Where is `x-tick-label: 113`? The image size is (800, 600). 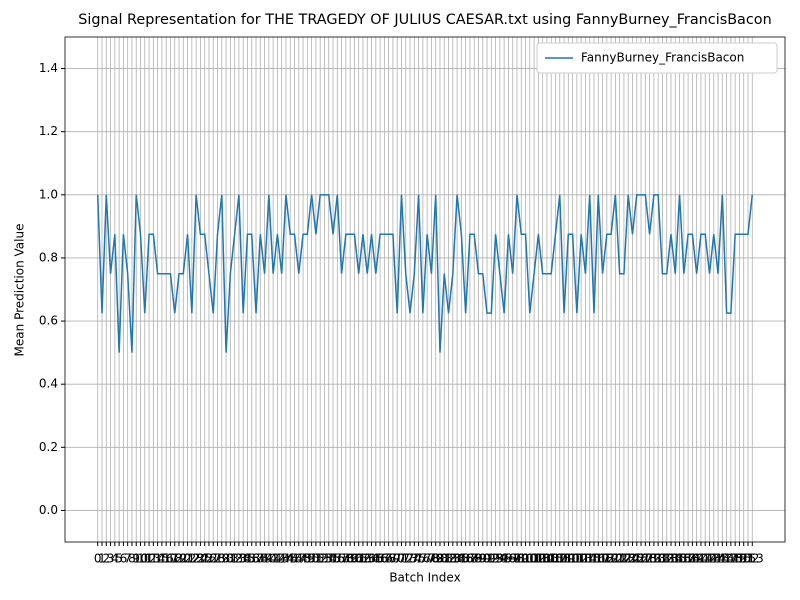 x-tick-label: 113 is located at coordinates (581, 559).